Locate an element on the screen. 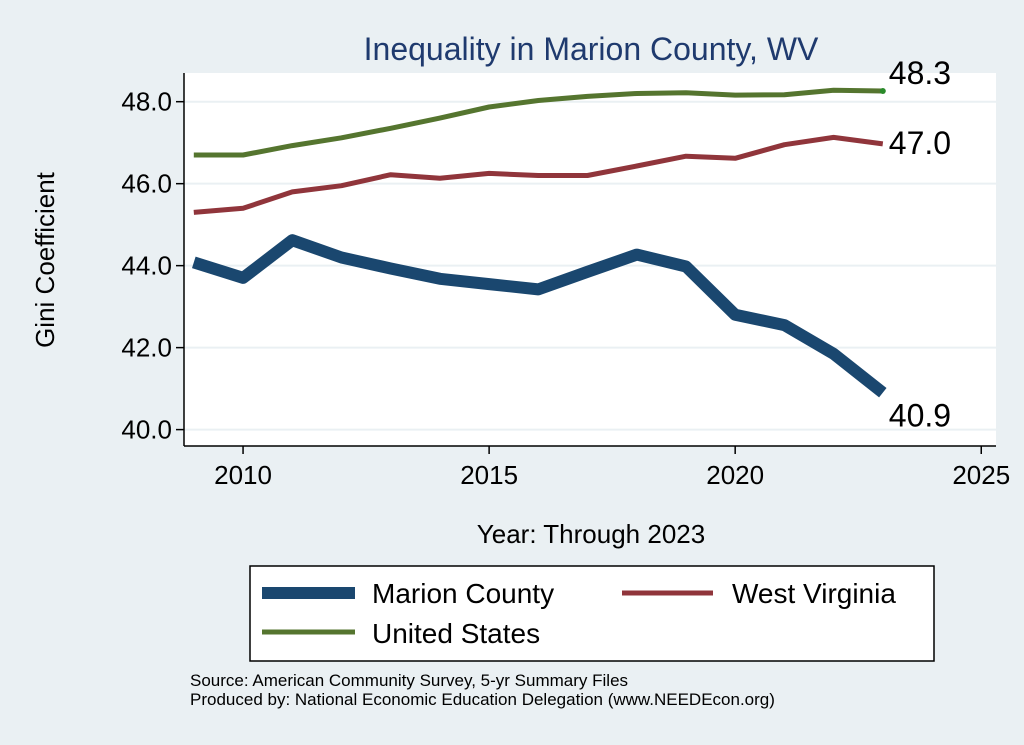 The width and height of the screenshot is (1024, 745). y-axis-label: Gini Coefficient is located at coordinates (45, 259).